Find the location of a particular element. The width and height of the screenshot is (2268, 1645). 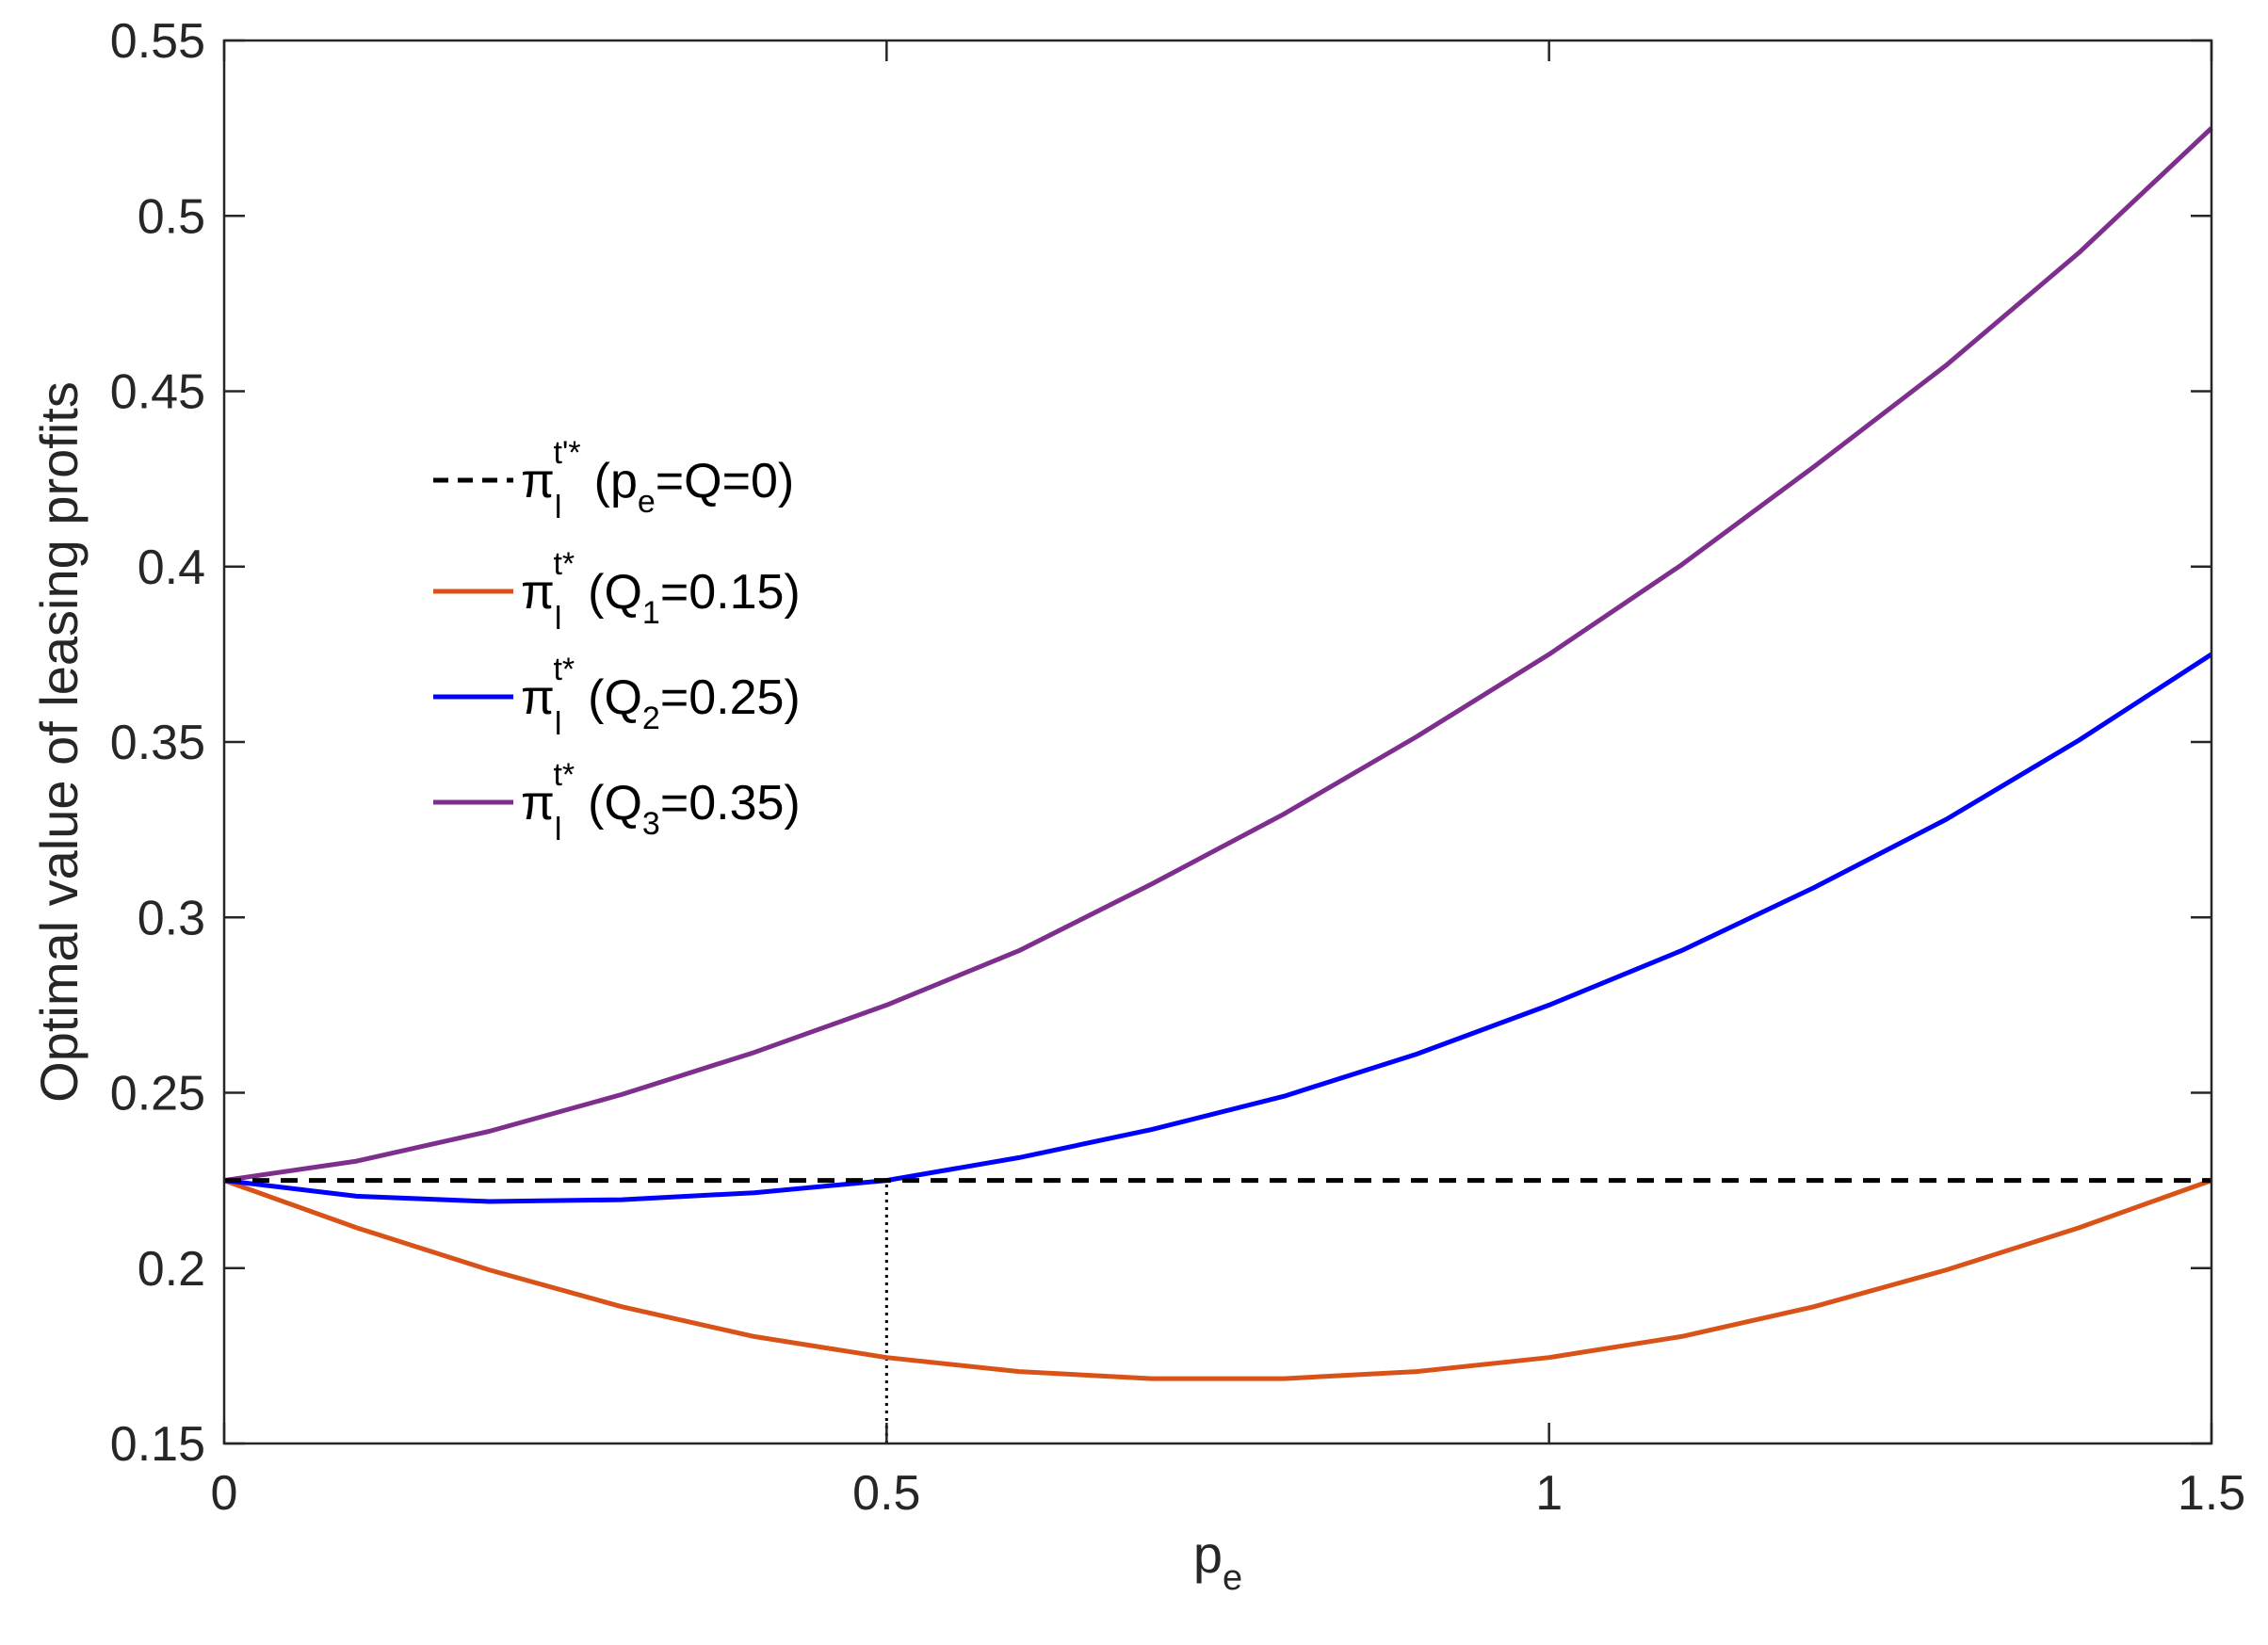

y-tick-label: 0.4 is located at coordinates (171, 567).